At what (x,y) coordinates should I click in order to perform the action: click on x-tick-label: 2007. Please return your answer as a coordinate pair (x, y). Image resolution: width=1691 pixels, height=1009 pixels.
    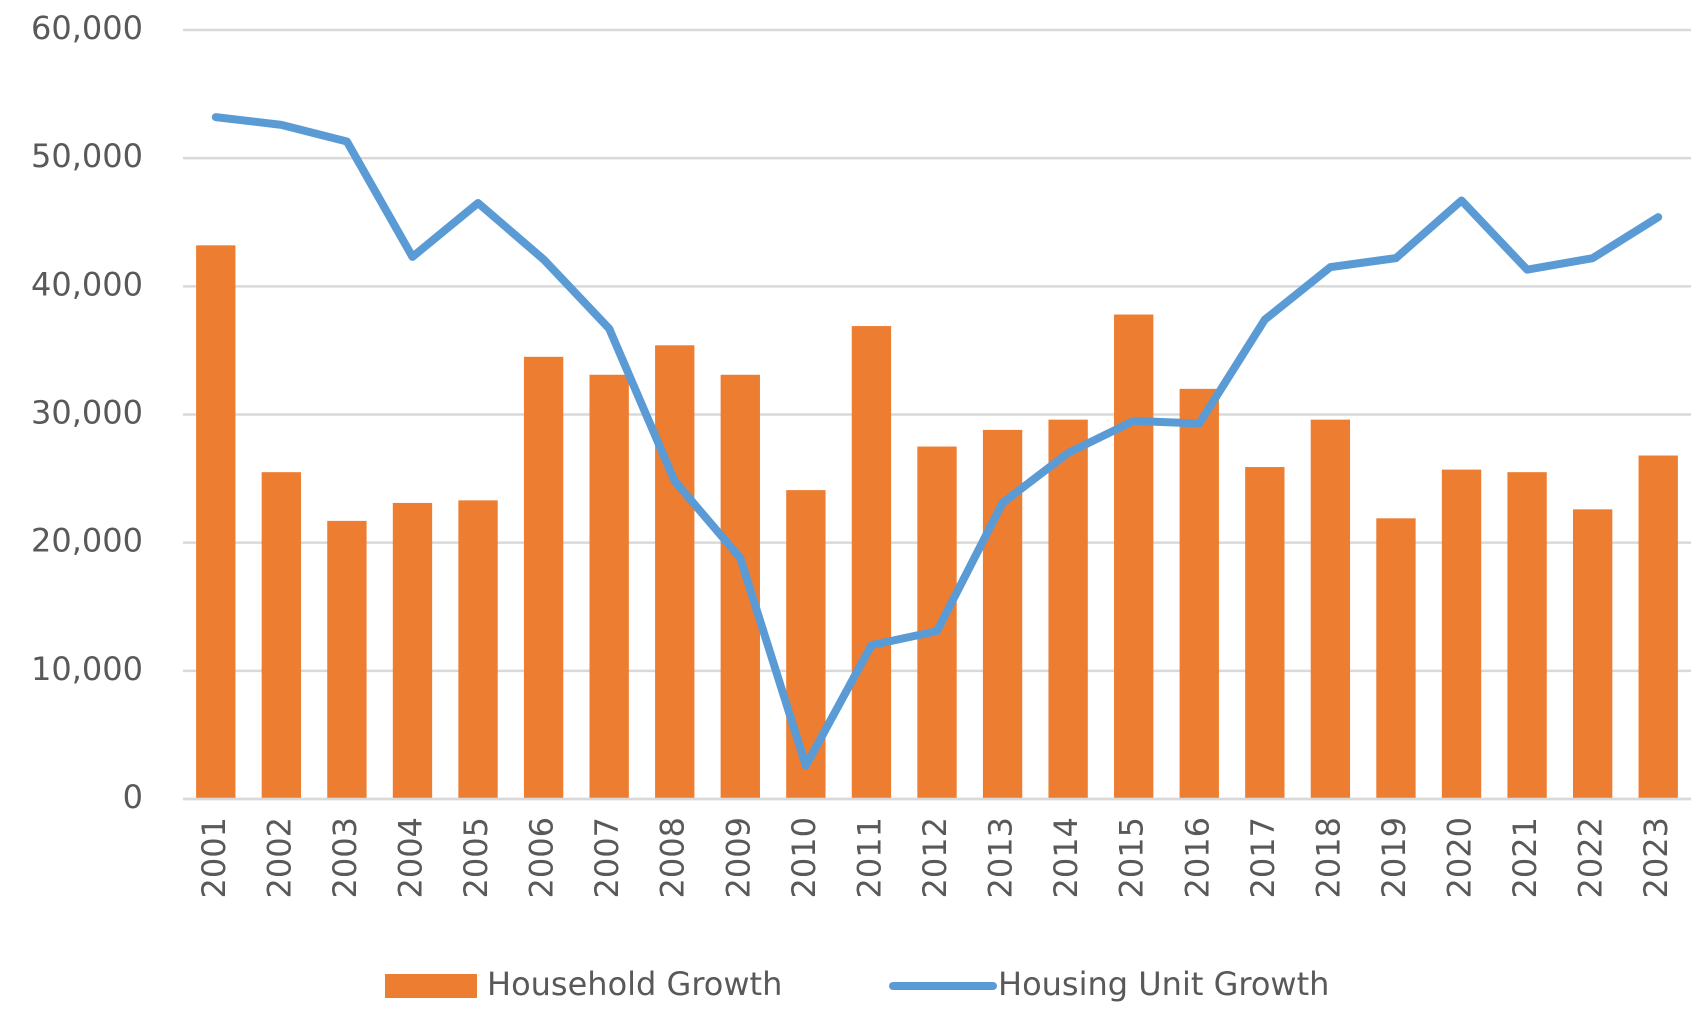
    Looking at the image, I should click on (607, 857).